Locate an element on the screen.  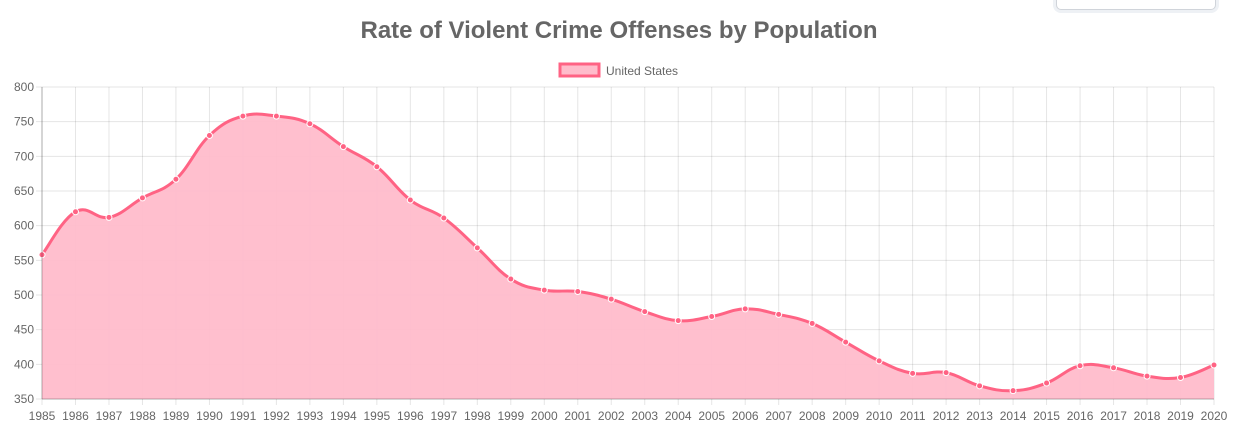
x-tick-label: 2018 is located at coordinates (1147, 416).